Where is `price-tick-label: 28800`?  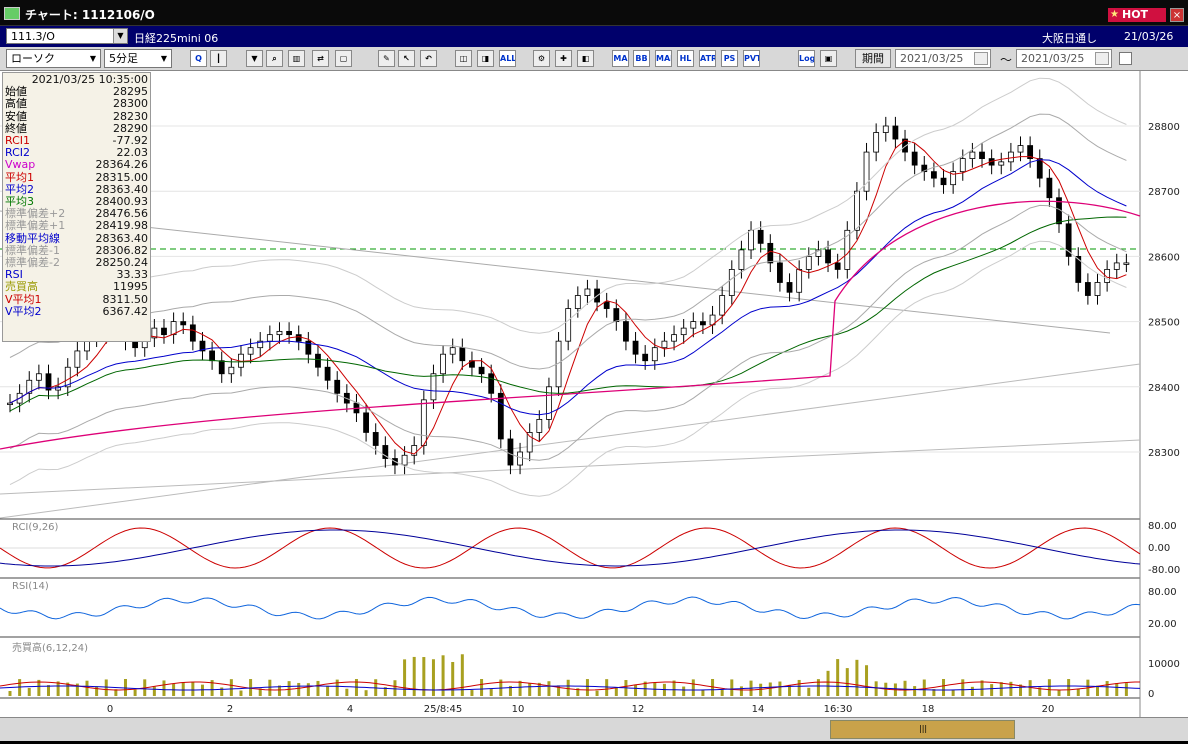 price-tick-label: 28800 is located at coordinates (1164, 127).